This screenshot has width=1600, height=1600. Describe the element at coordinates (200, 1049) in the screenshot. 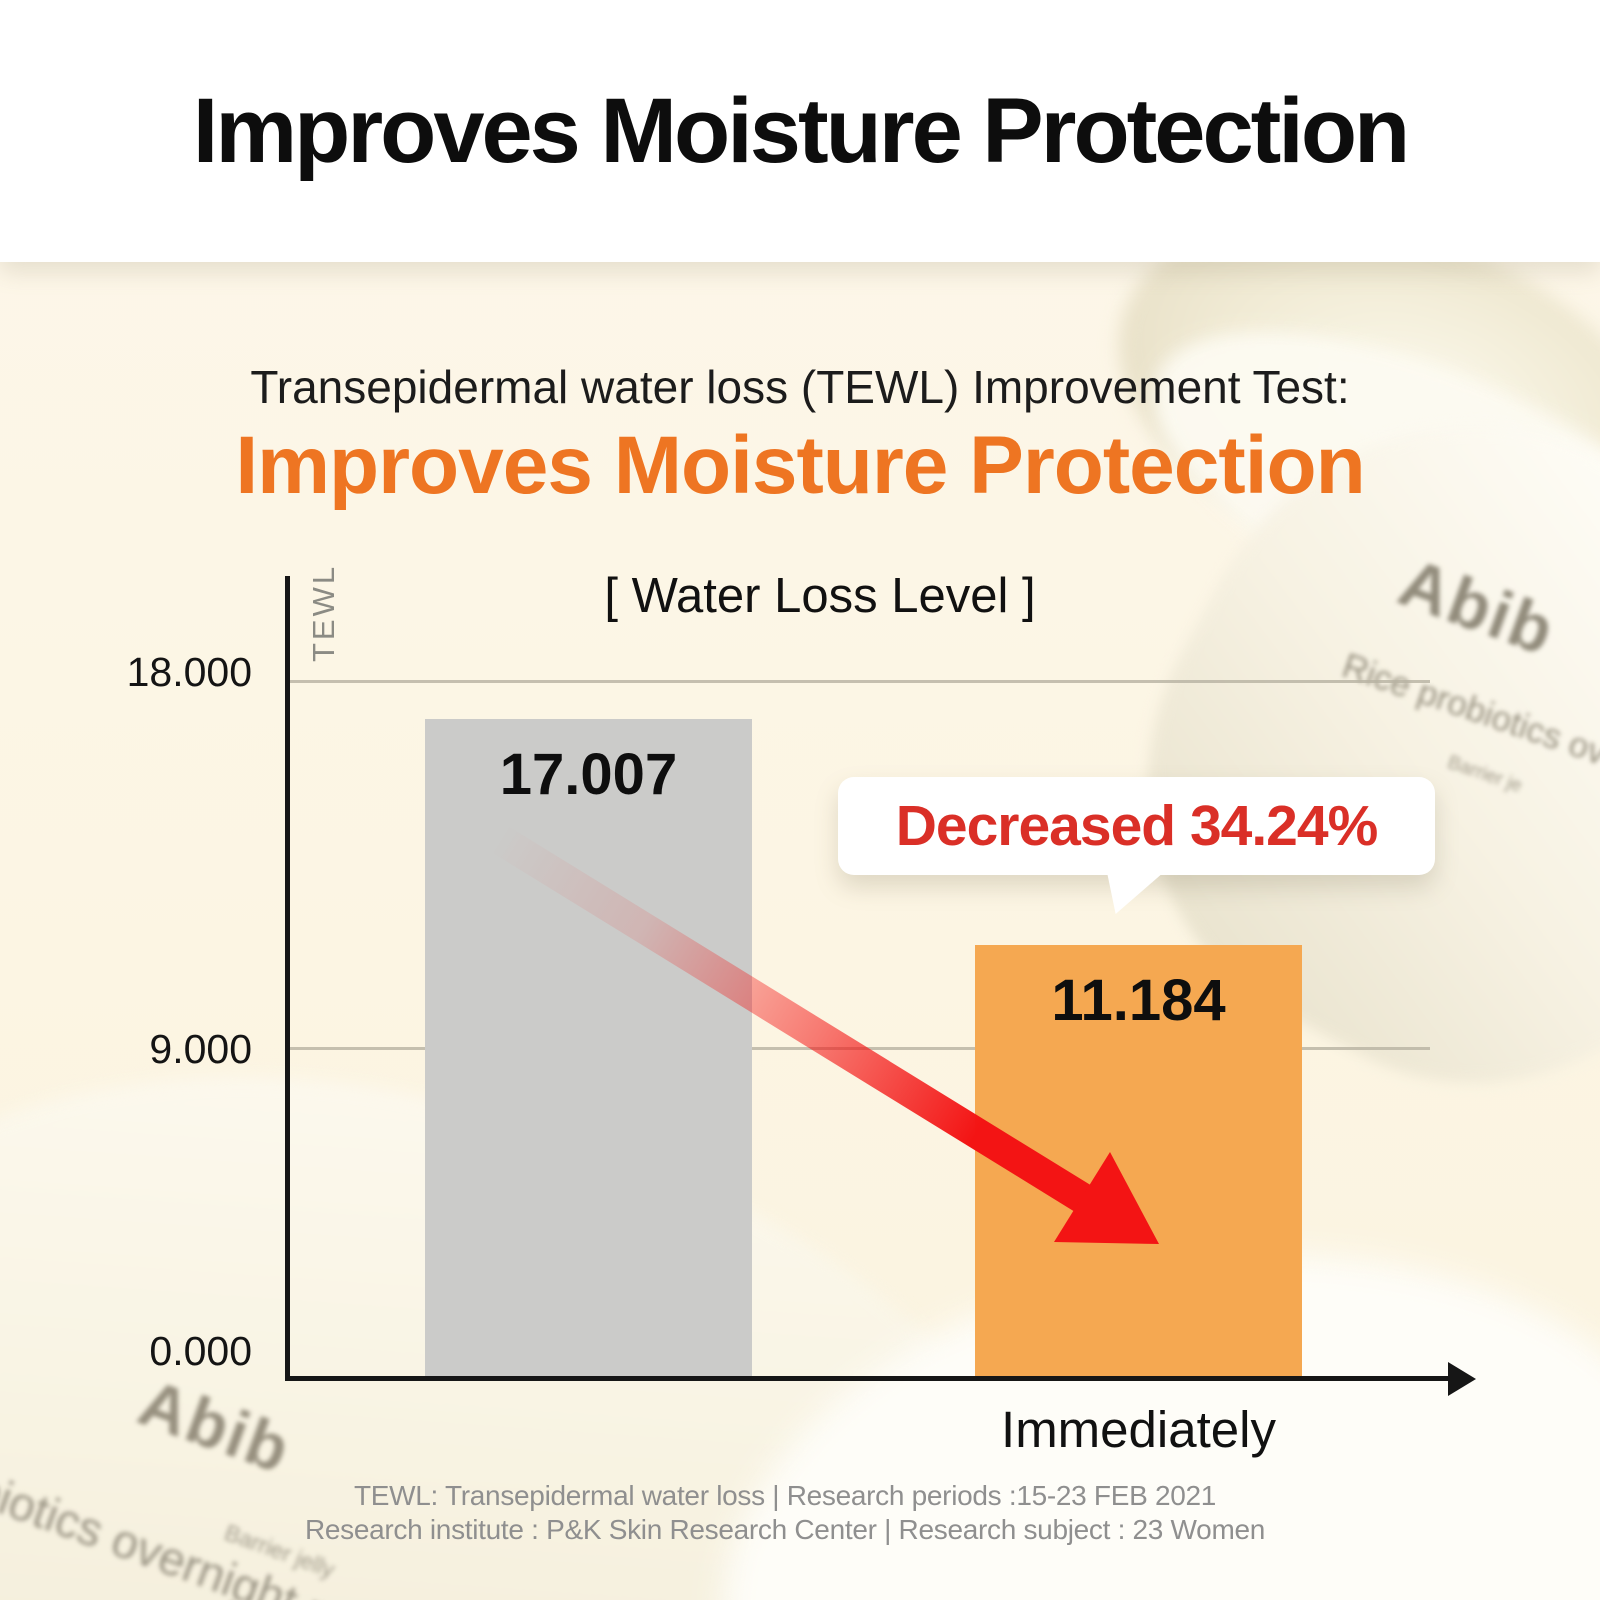

I see `y-tick-9000: 9.000` at that location.